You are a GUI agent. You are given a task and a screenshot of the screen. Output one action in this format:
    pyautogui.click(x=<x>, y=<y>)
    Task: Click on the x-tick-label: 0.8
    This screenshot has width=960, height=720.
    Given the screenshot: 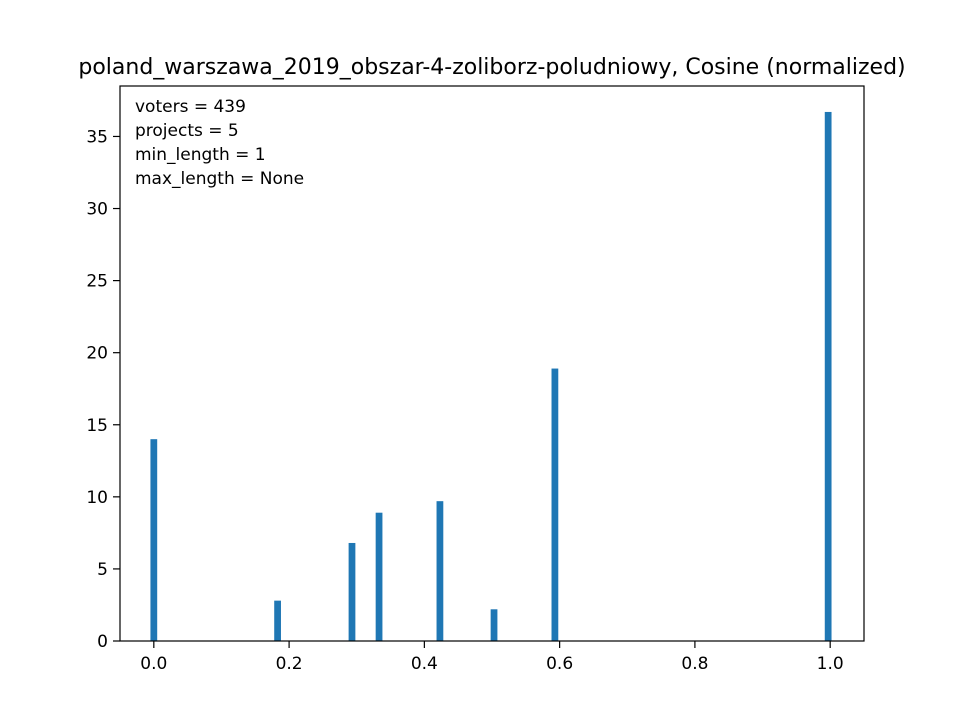 What is the action you would take?
    pyautogui.click(x=694, y=664)
    